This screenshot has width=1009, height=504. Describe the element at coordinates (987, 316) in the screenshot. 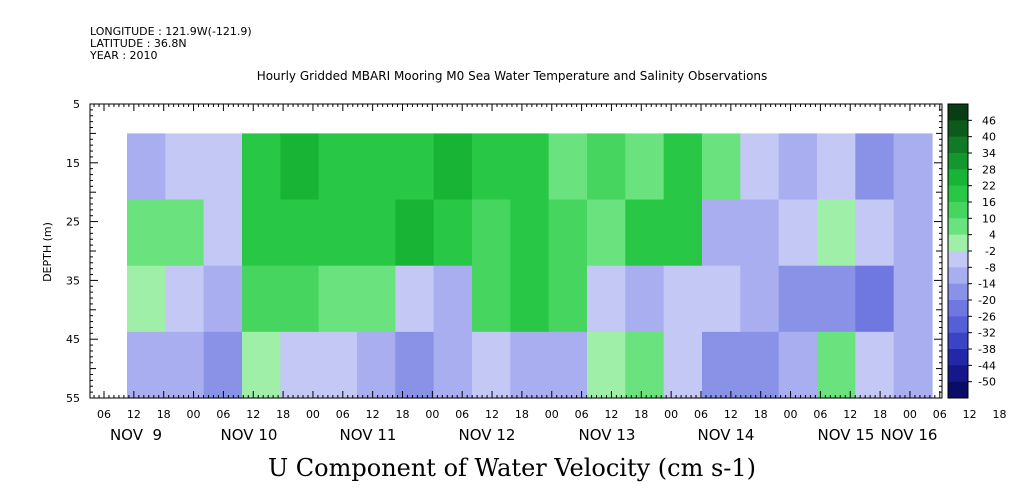

I see `colorbar-label: -26` at that location.